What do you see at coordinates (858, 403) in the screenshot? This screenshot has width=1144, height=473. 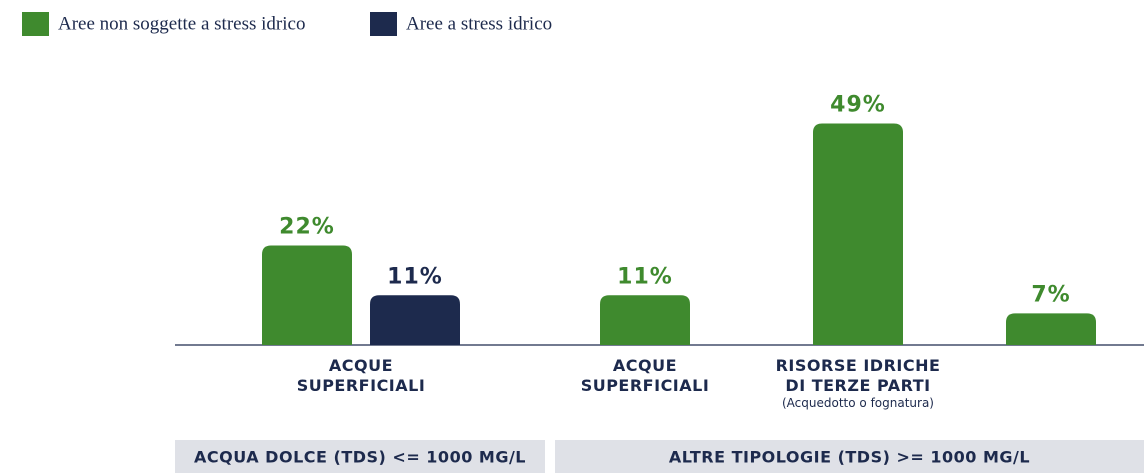 I see `category-note: (Acquedotto o fognatura)` at bounding box center [858, 403].